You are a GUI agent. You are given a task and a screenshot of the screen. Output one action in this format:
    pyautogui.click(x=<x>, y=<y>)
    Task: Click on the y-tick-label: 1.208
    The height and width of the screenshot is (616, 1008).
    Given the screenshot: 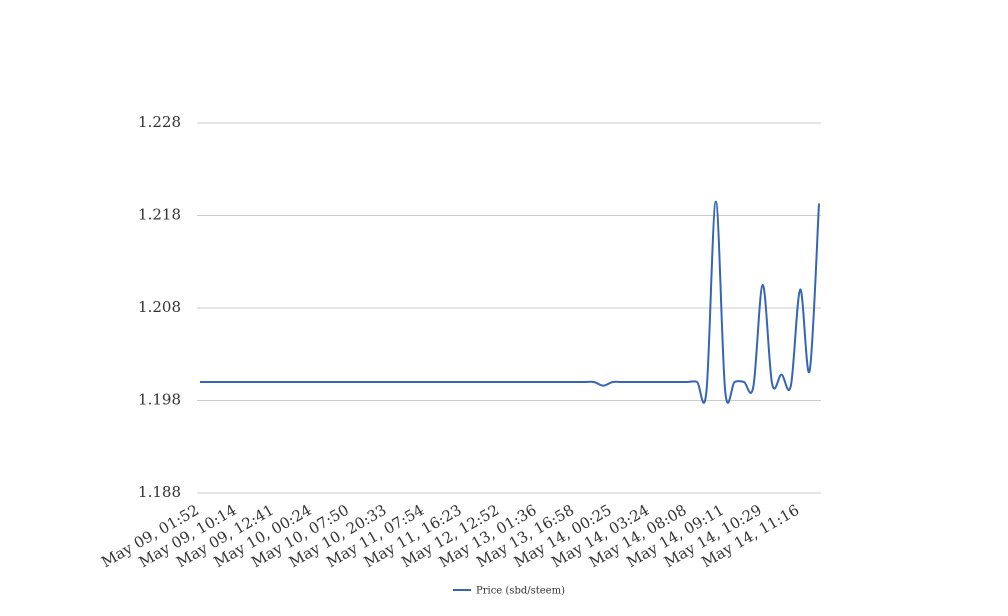 What is the action you would take?
    pyautogui.click(x=159, y=307)
    